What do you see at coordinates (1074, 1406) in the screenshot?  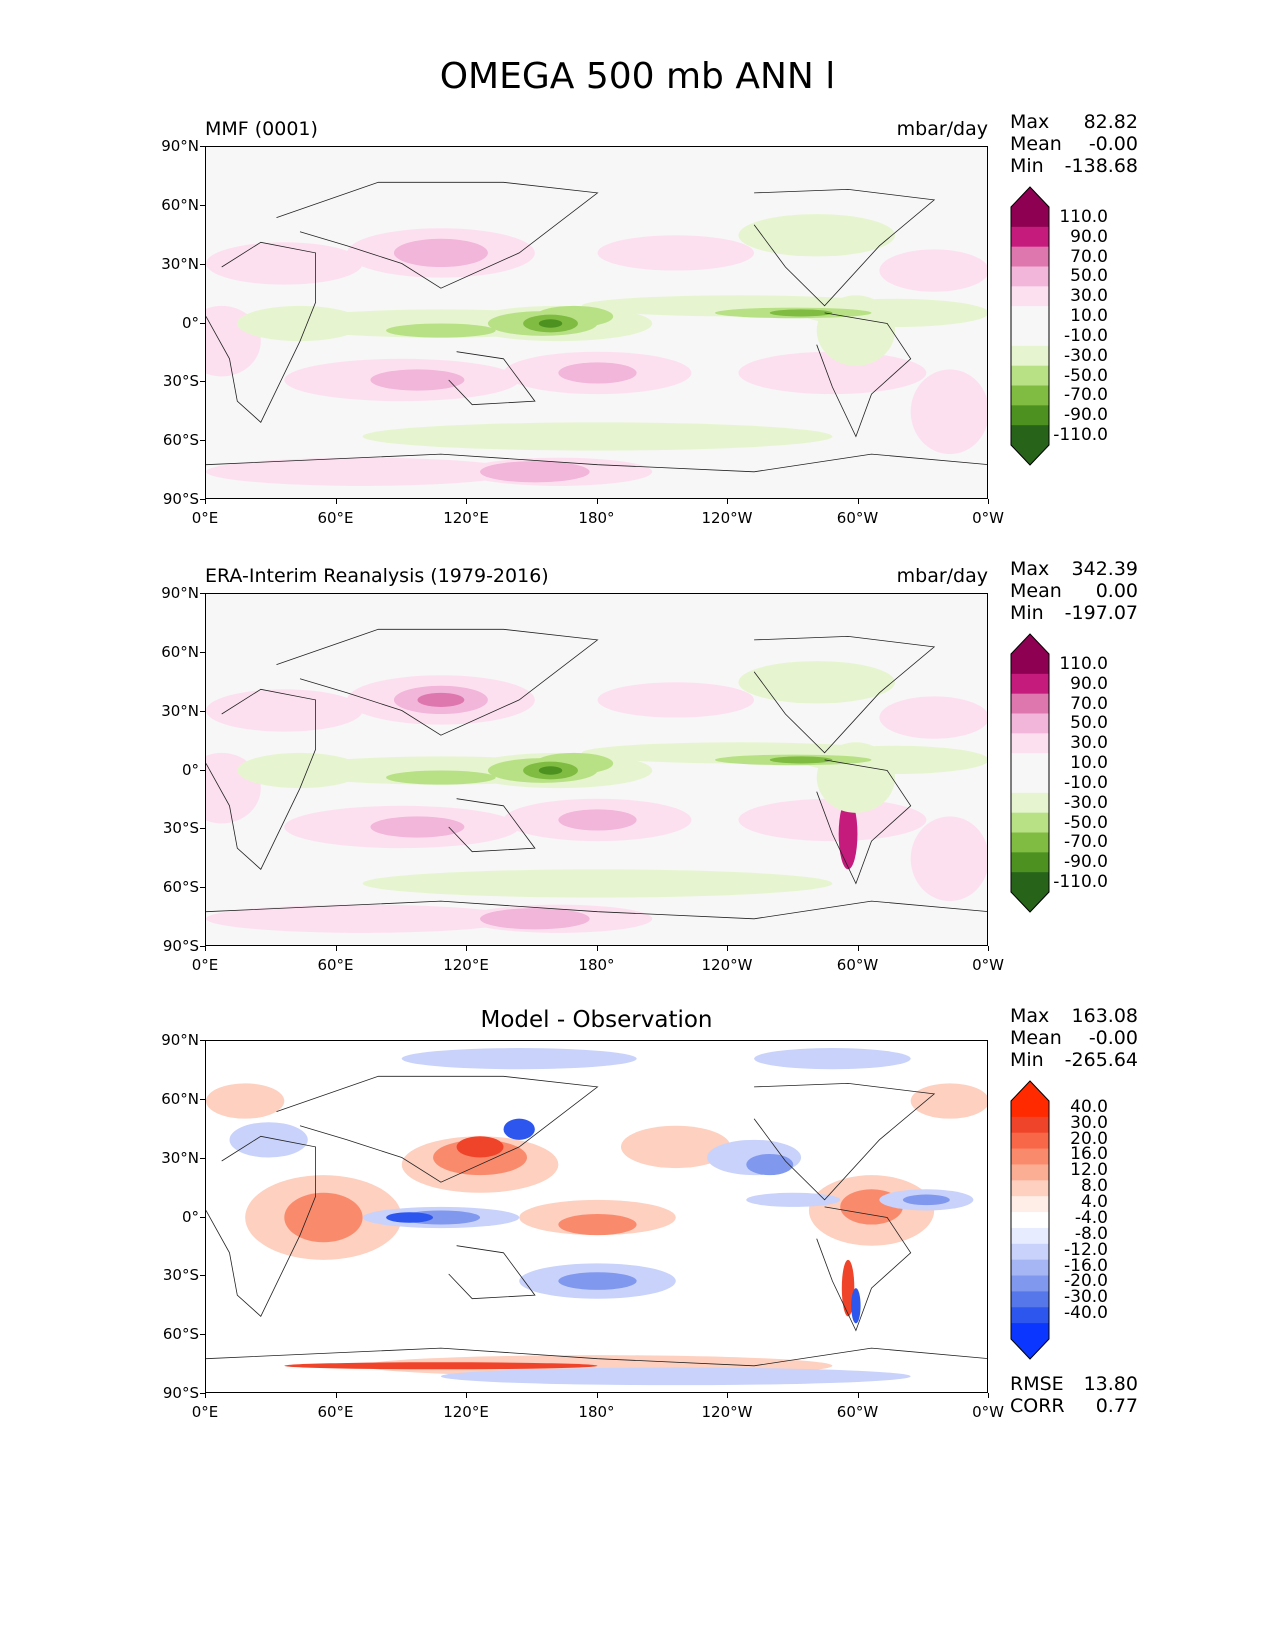 I see `stat-row: CORR 0.77` at bounding box center [1074, 1406].